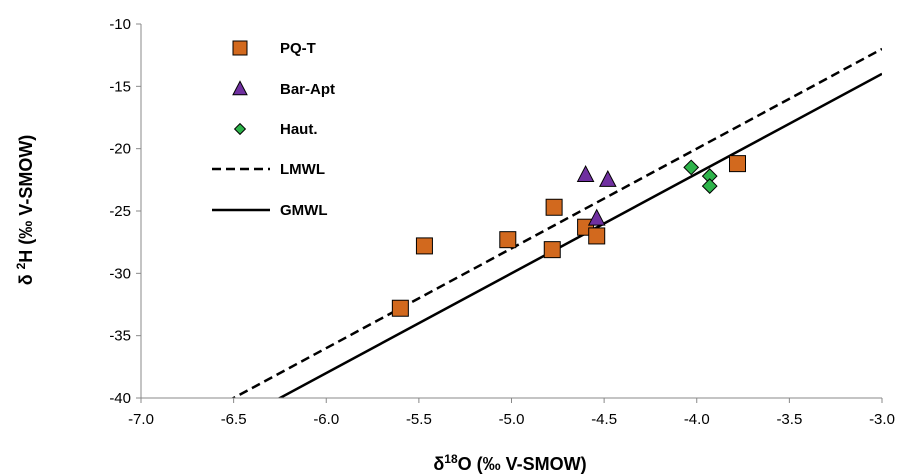 The width and height of the screenshot is (899, 475). I want to click on lmwl-legend-label: LMWL, so click(302, 169).